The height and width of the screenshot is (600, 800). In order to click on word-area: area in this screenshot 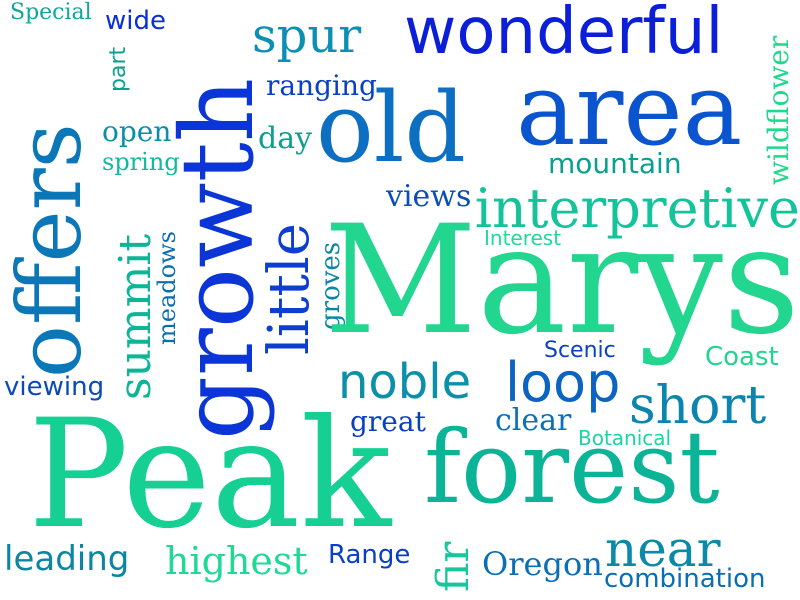, I will do `click(629, 109)`.